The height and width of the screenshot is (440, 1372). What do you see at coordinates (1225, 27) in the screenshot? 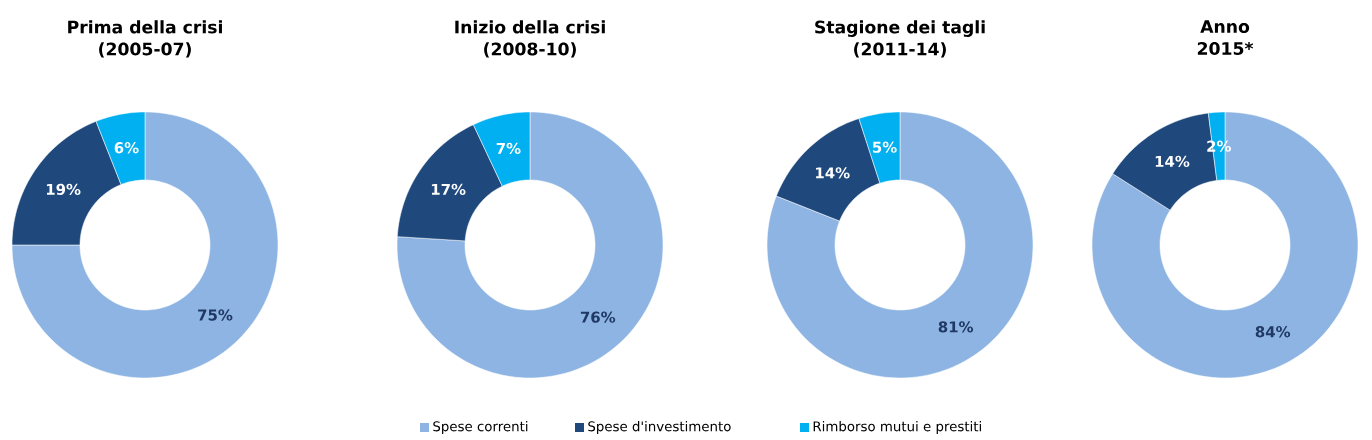
I see `chart-title: Anno` at bounding box center [1225, 27].